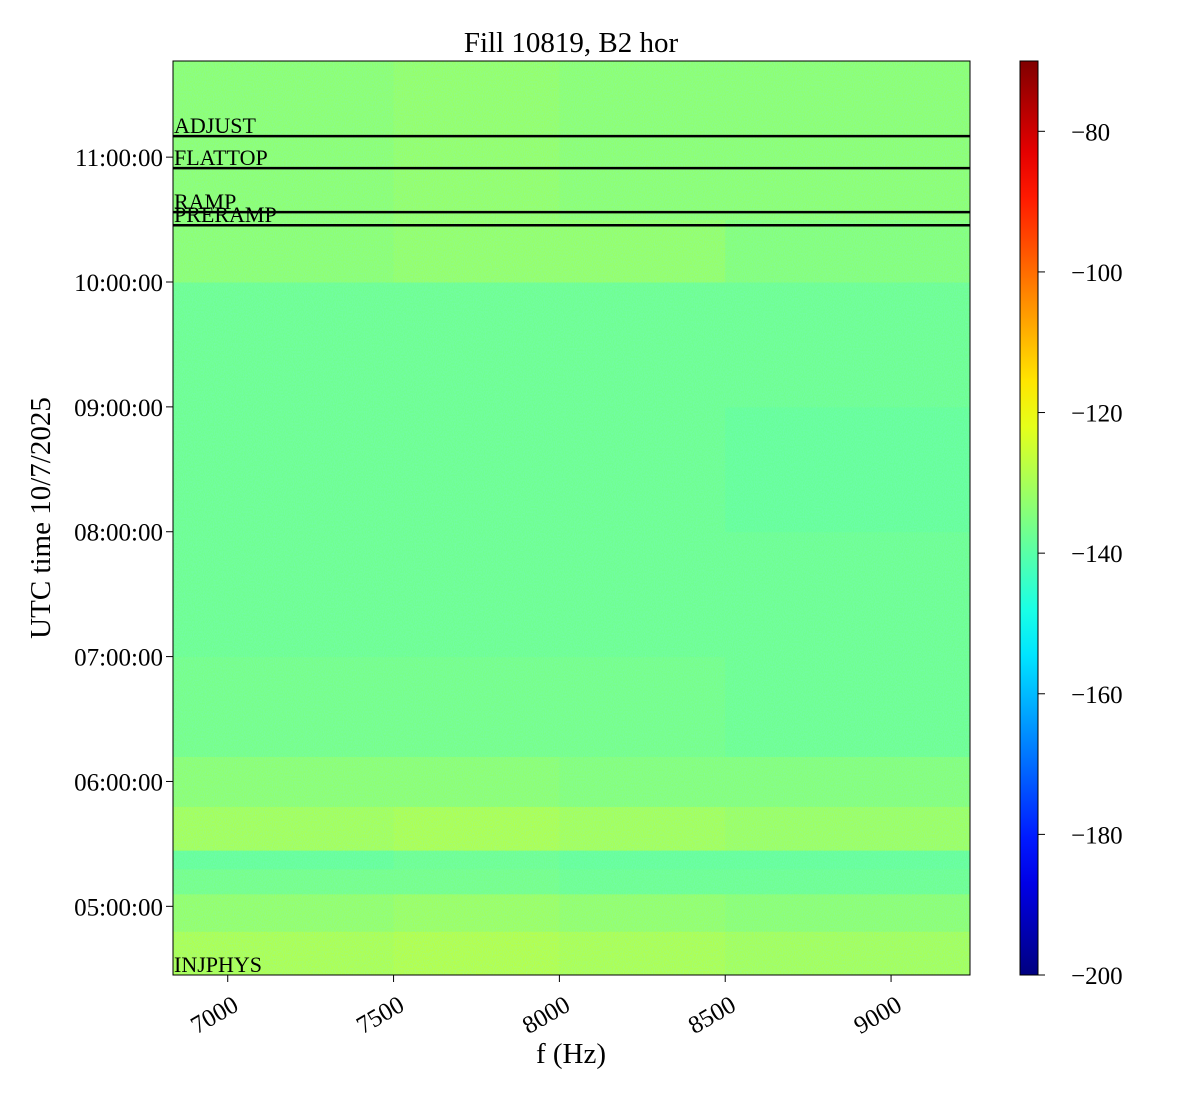 Image resolution: width=1200 pixels, height=1100 pixels. Describe the element at coordinates (380, 1015) in the screenshot. I see `x-tick-label: 7500` at that location.